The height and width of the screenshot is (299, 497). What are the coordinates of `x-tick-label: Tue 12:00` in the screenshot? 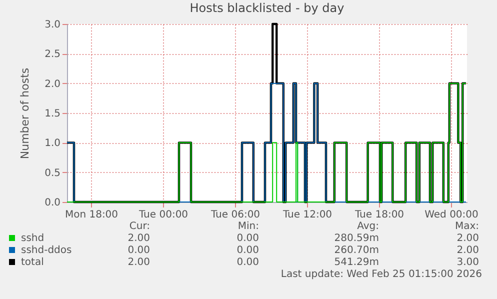 It's located at (307, 215).